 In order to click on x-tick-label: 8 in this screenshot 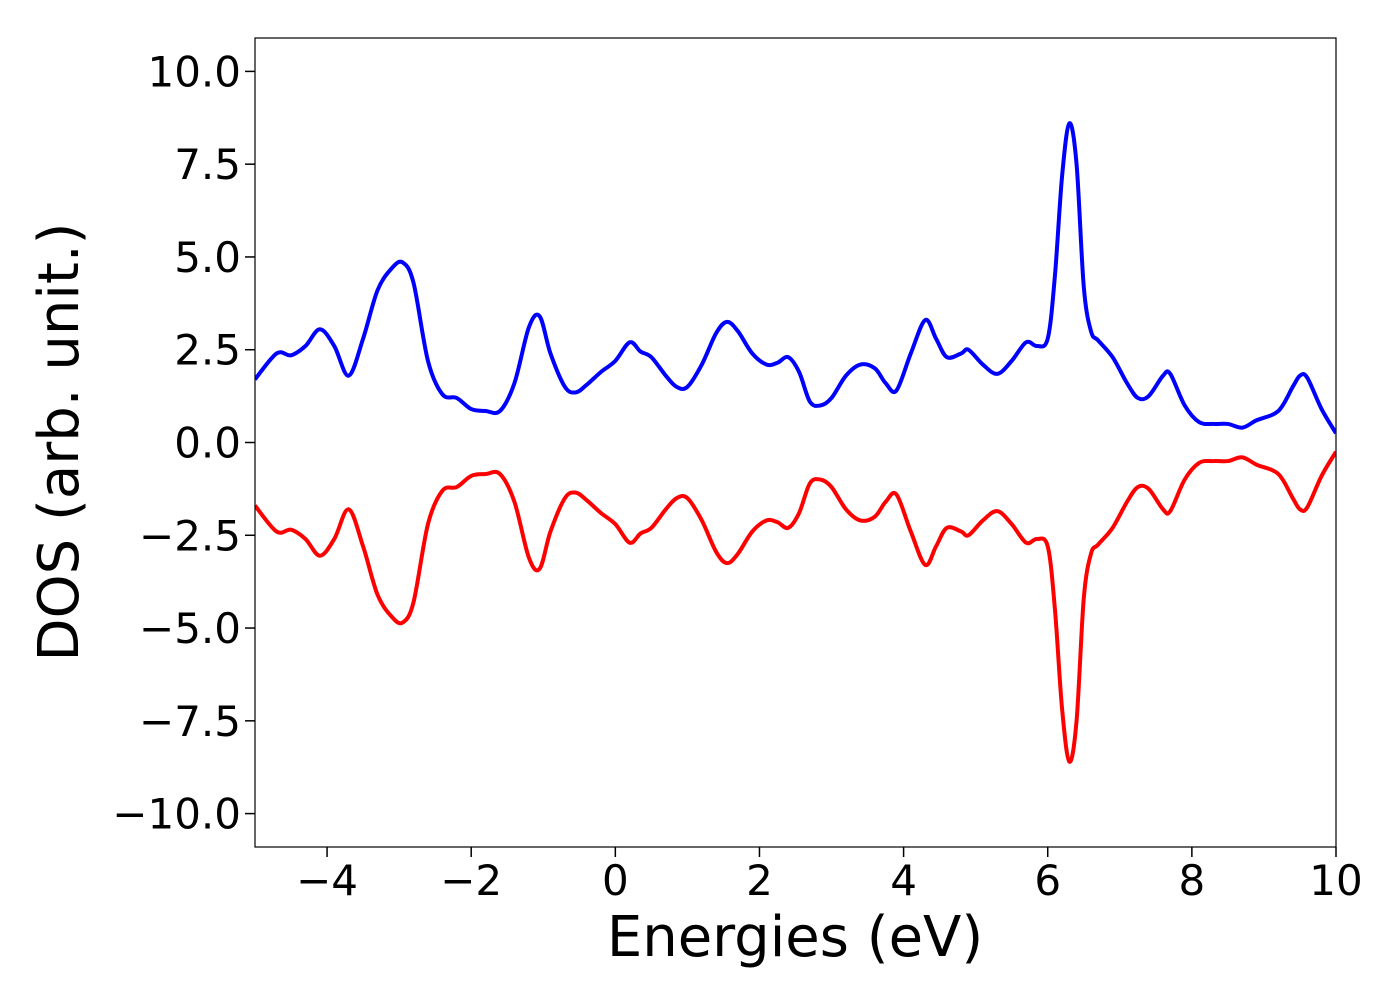, I will do `click(1191, 880)`.